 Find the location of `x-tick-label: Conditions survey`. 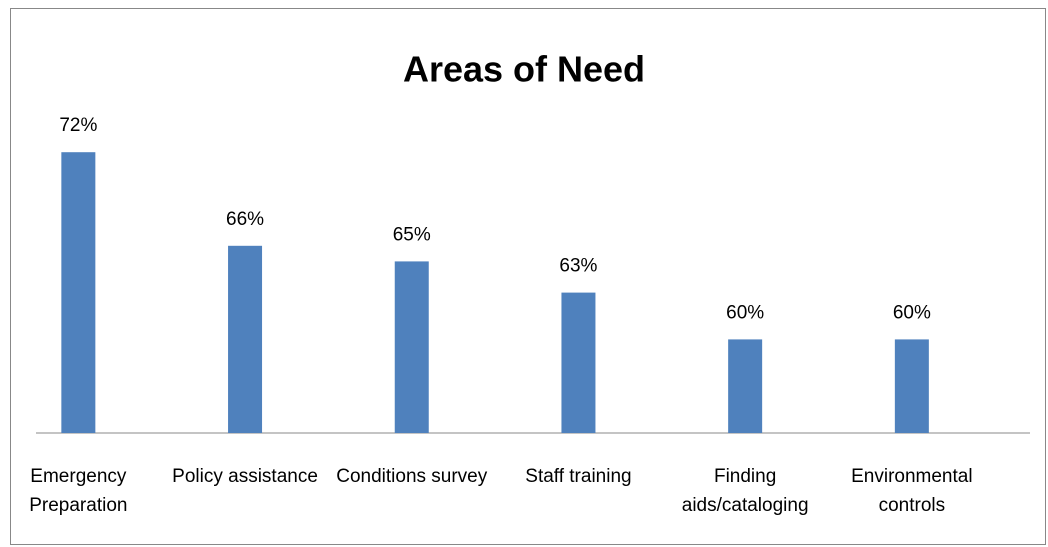

x-tick-label: Conditions survey is located at coordinates (412, 476).